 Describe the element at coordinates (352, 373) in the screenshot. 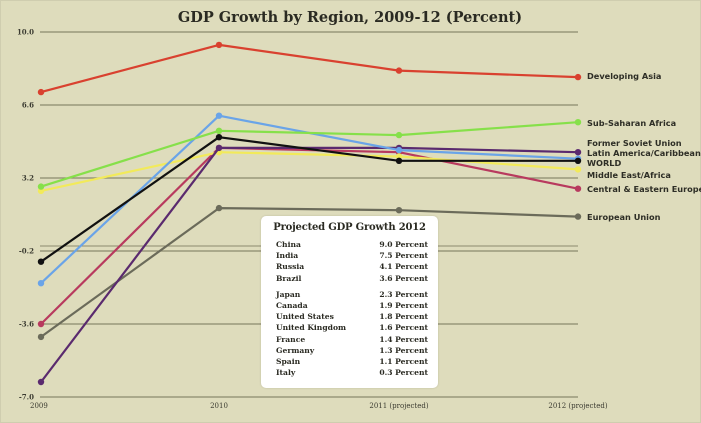

I see `inset-row: Italy 0.3 Percent` at that location.